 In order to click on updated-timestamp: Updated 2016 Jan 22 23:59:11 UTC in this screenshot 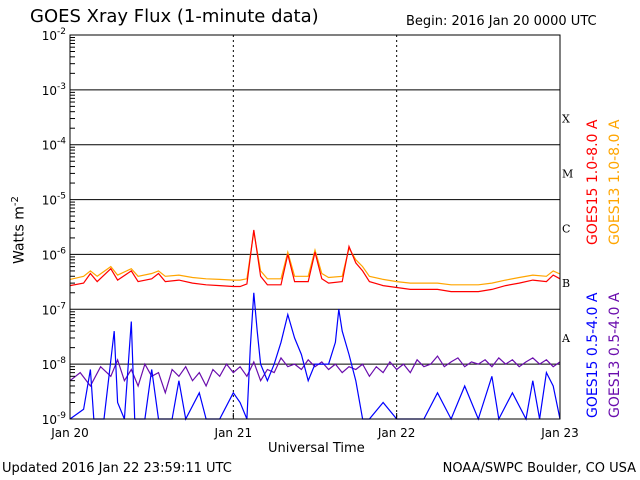, I will do `click(117, 468)`.